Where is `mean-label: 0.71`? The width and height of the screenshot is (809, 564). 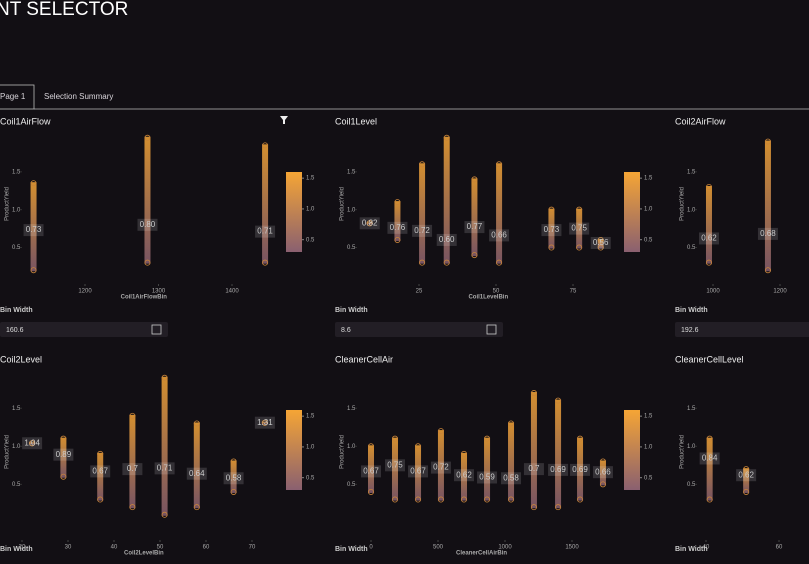
mean-label: 0.71 is located at coordinates (265, 231).